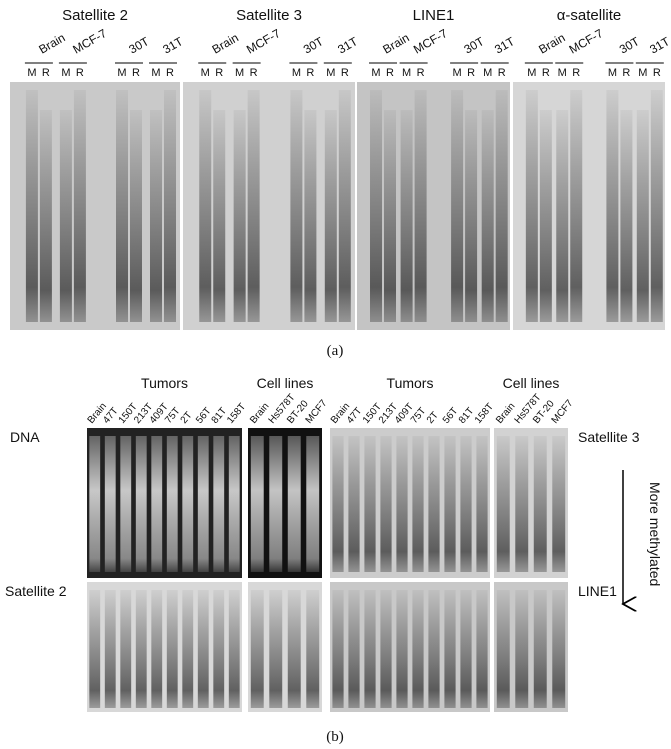 The height and width of the screenshot is (749, 671). I want to click on blot-title: LINE1, so click(434, 15).